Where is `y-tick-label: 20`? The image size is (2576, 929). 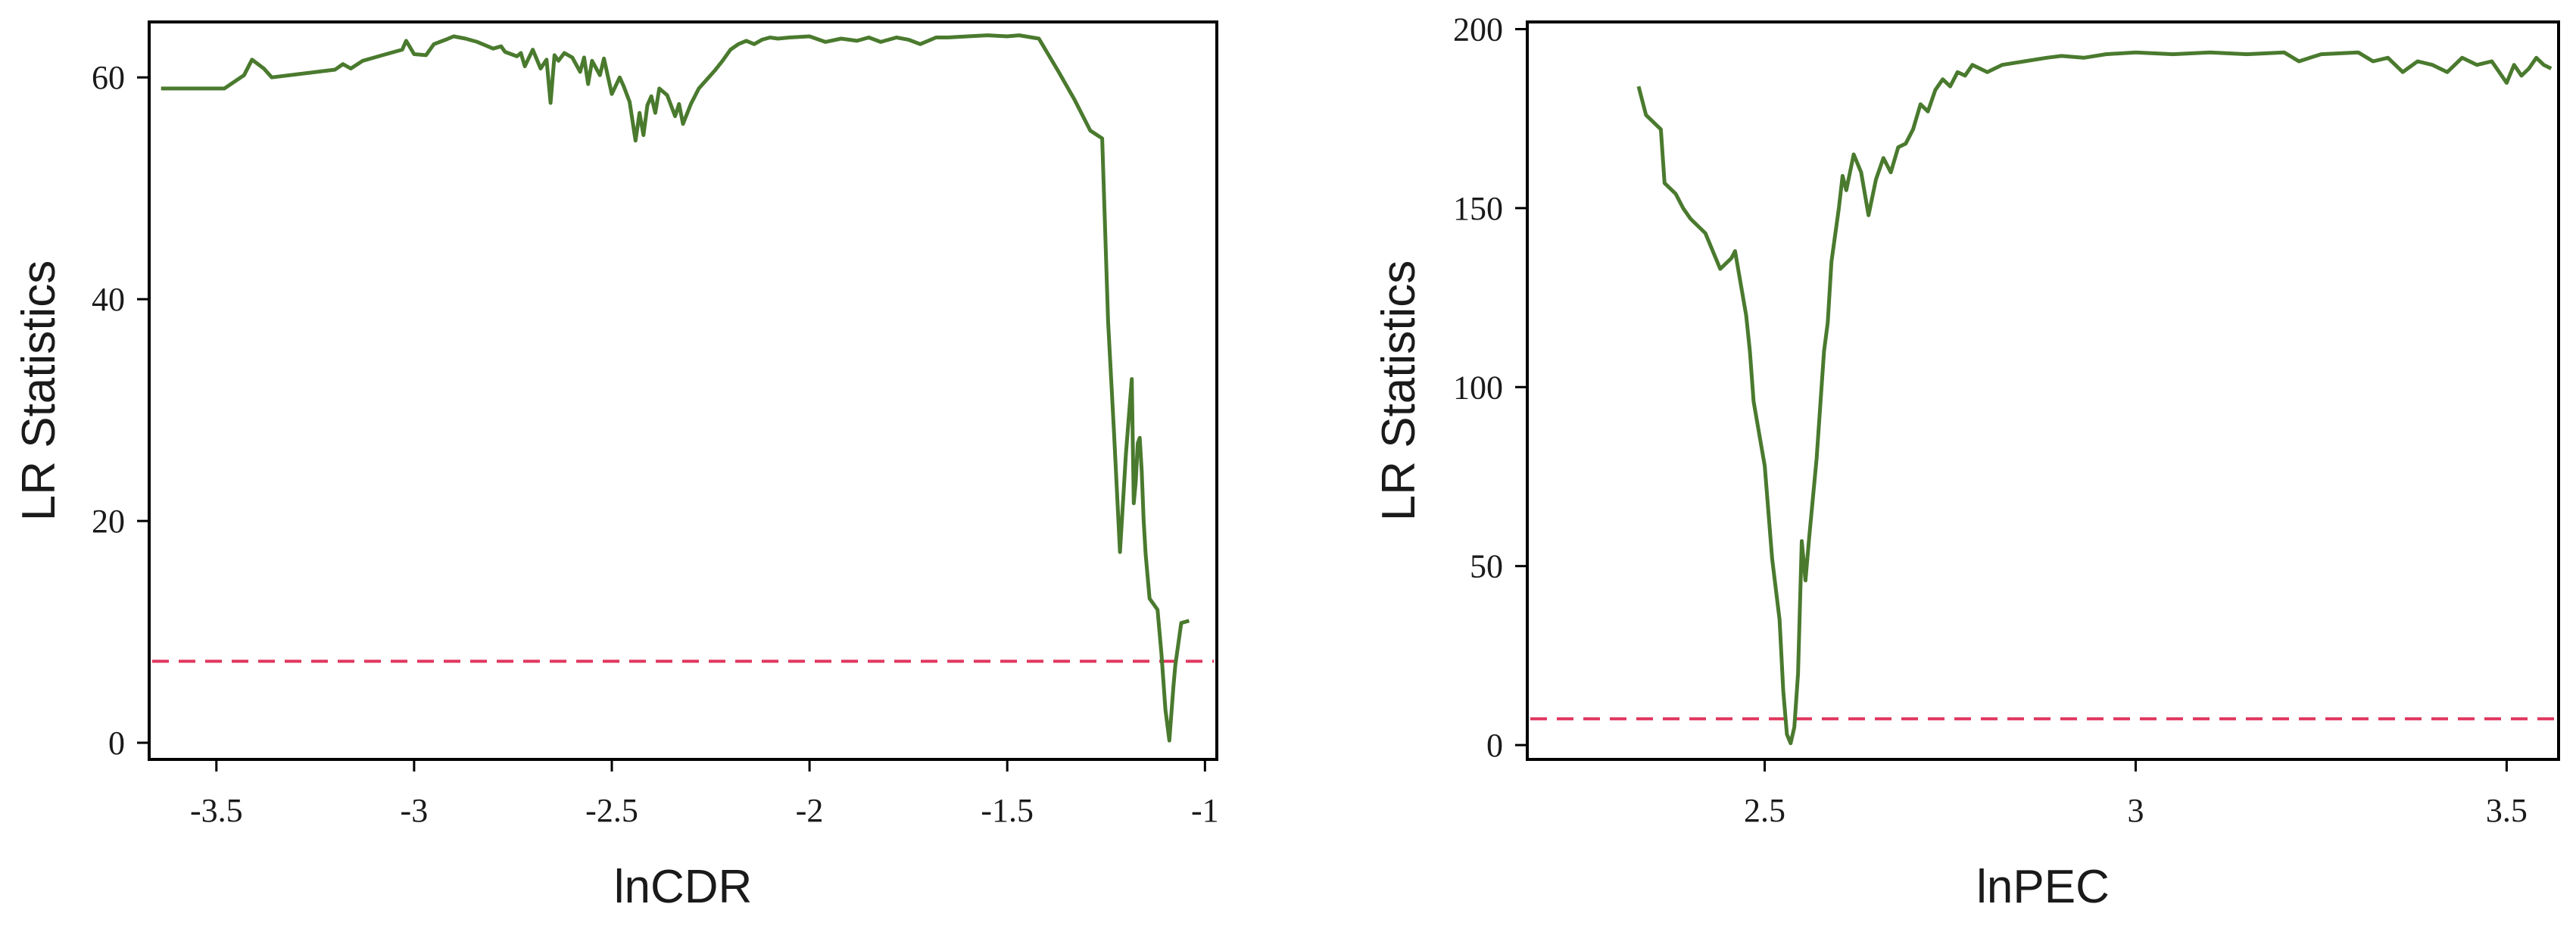 y-tick-label: 20 is located at coordinates (108, 521).